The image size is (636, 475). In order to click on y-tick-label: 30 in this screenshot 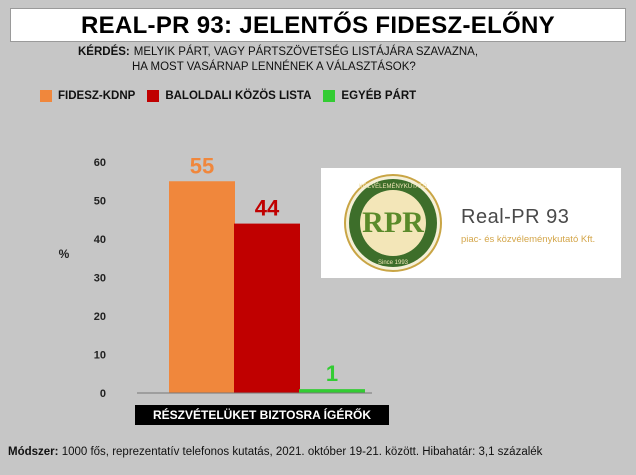, I will do `click(100, 279)`.